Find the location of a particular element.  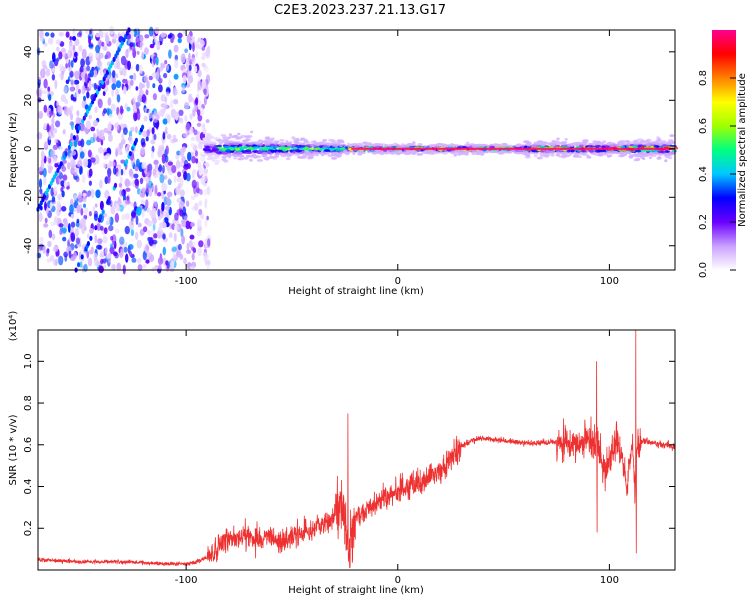

colorbar-tick-label: 0.8 is located at coordinates (703, 78).